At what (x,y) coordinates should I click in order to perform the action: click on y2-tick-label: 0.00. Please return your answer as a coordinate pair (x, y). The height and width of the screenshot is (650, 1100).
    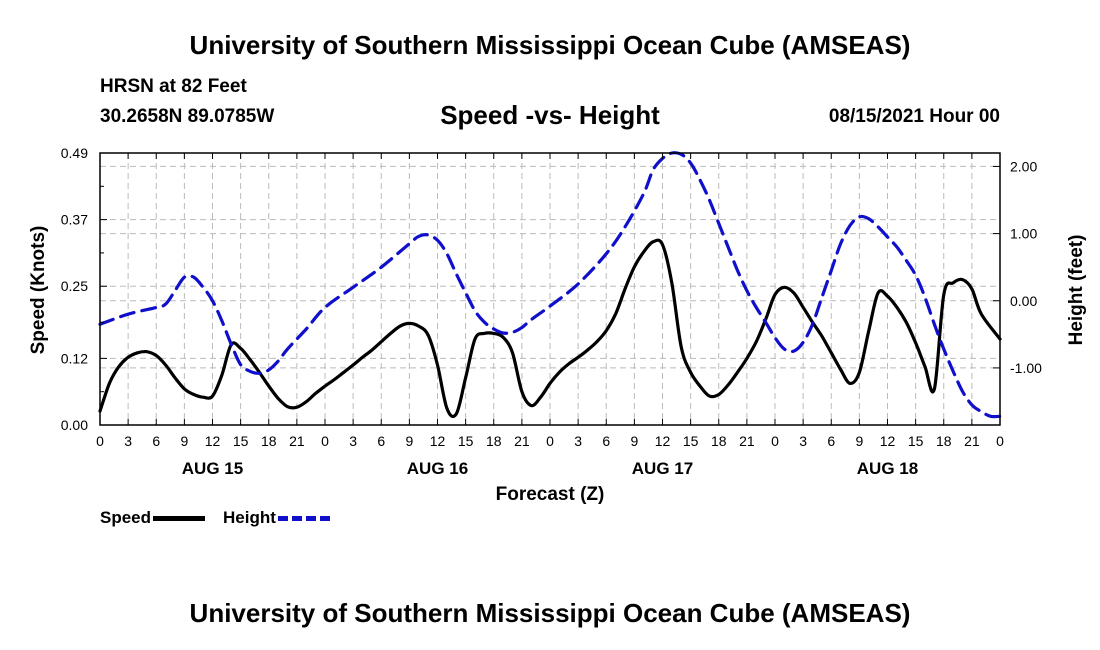
    Looking at the image, I should click on (1023, 301).